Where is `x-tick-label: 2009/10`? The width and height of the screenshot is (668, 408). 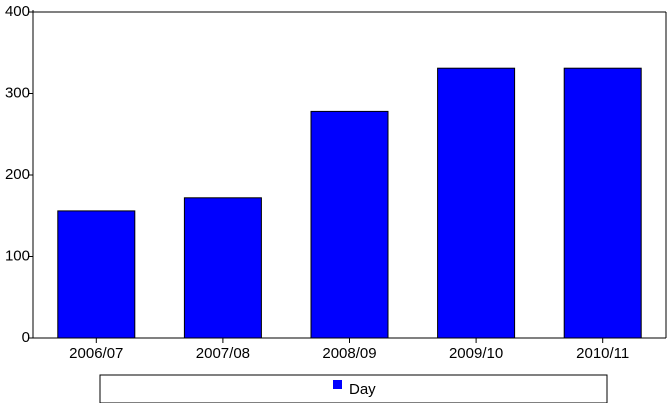 x-tick-label: 2009/10 is located at coordinates (476, 353).